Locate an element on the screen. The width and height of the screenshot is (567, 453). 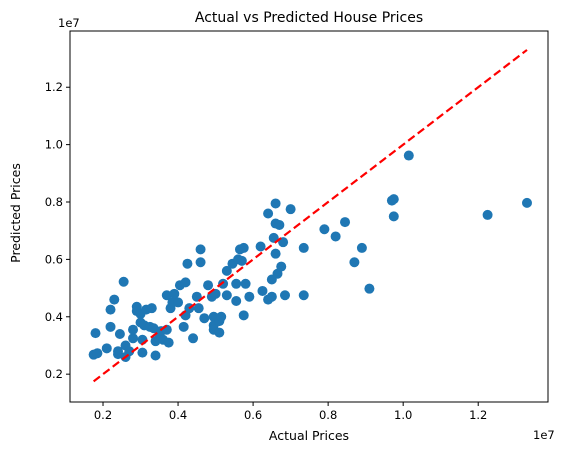
y-tick-label: 1.2 is located at coordinates (54, 87).